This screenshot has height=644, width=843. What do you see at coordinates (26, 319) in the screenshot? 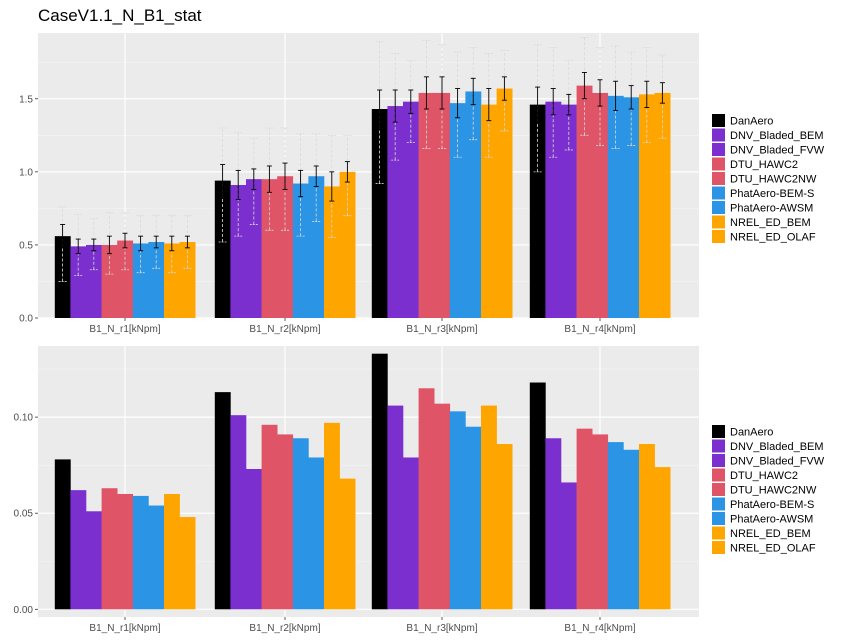
I see `y-tick-label: 0.0` at bounding box center [26, 319].